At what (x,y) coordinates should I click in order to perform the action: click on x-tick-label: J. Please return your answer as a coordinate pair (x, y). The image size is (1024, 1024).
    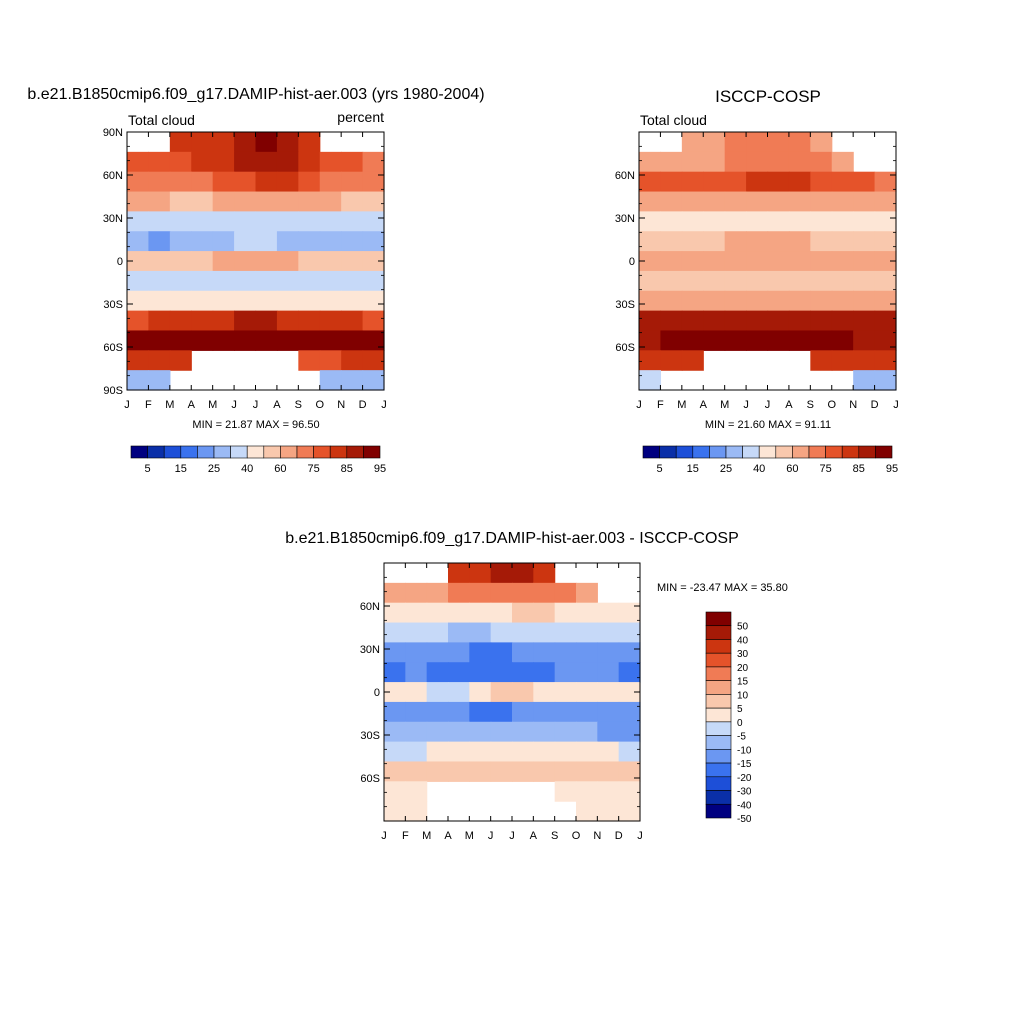
    Looking at the image, I should click on (768, 405).